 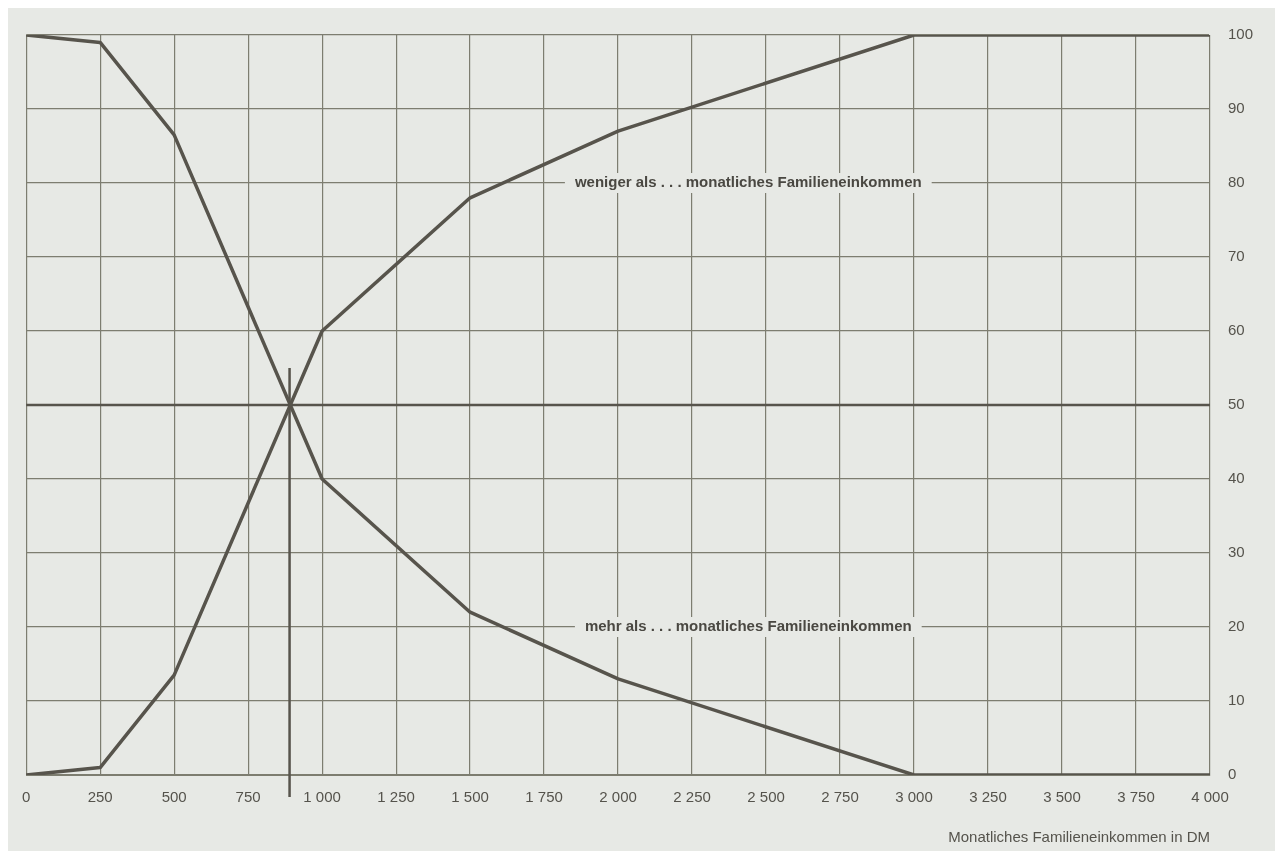 What do you see at coordinates (1236, 700) in the screenshot?
I see `y-tick-label: 10` at bounding box center [1236, 700].